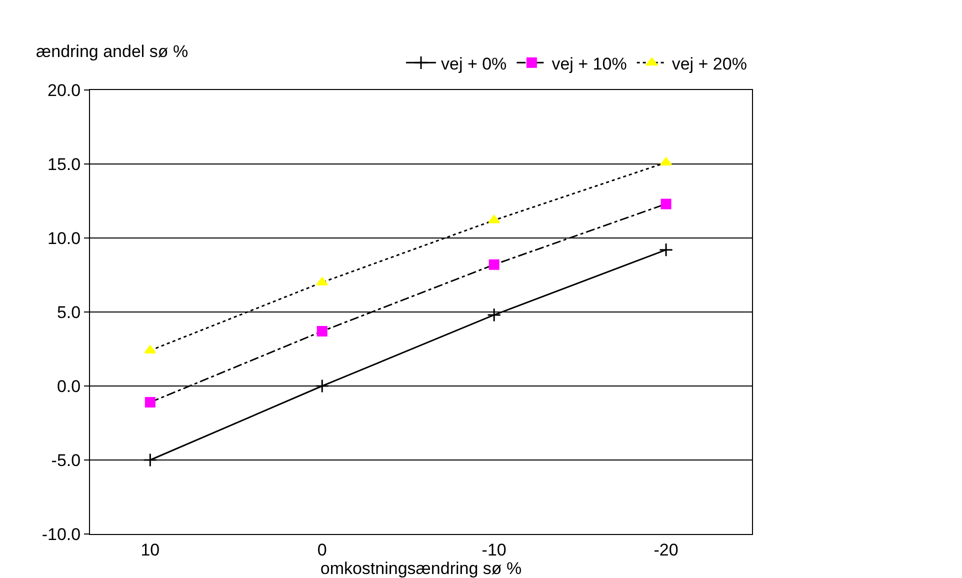 The image size is (962, 578). I want to click on x-tick-label: -20, so click(666, 550).